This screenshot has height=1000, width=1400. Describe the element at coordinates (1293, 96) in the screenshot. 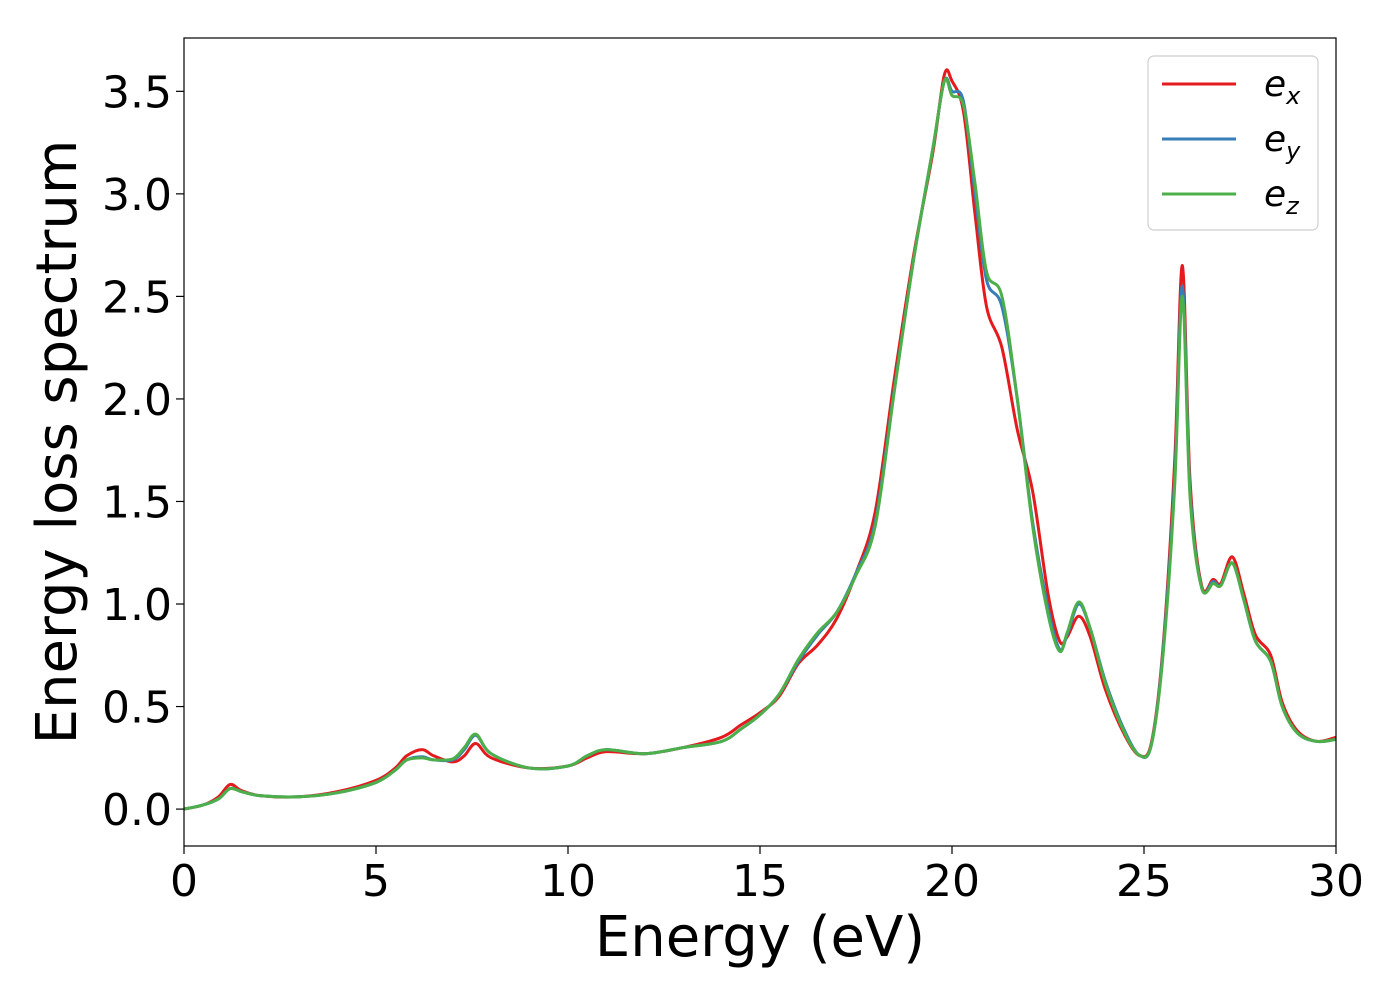

I see `legend-label-subscript: x` at that location.